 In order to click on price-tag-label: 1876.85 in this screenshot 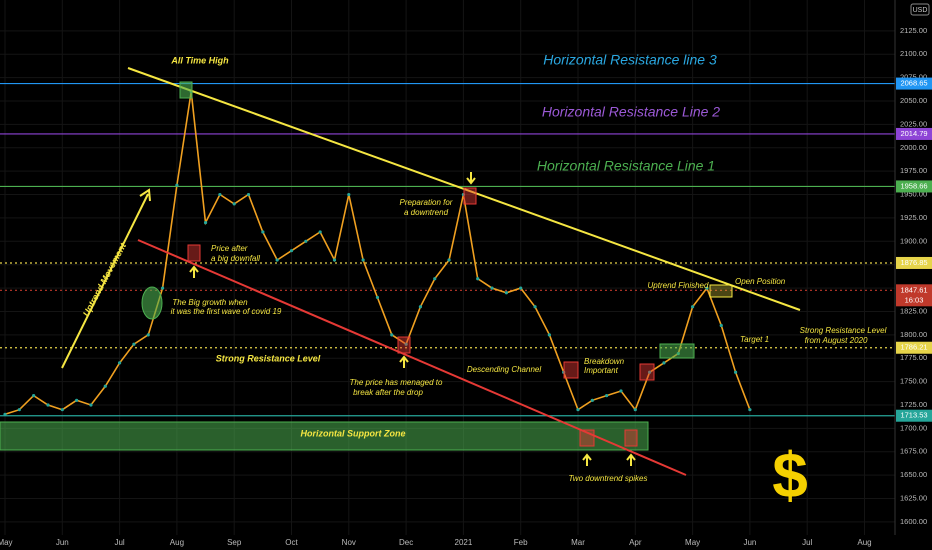, I will do `click(913, 262)`.